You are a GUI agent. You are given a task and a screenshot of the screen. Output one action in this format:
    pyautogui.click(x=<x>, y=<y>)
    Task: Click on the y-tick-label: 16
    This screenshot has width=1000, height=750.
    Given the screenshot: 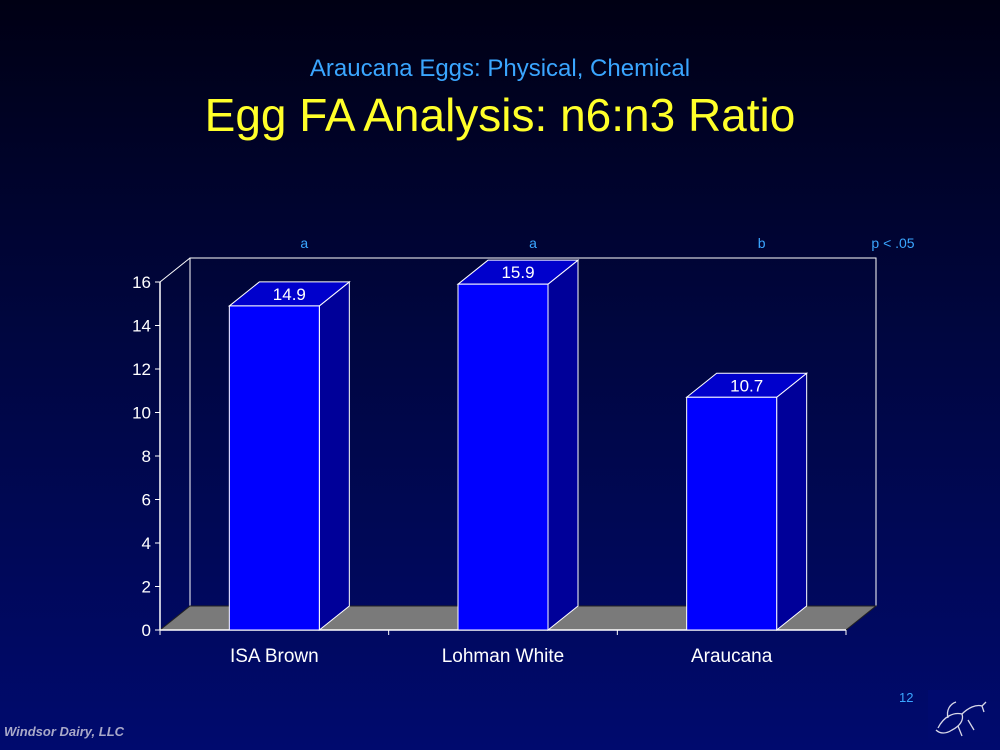 What is the action you would take?
    pyautogui.click(x=141, y=282)
    